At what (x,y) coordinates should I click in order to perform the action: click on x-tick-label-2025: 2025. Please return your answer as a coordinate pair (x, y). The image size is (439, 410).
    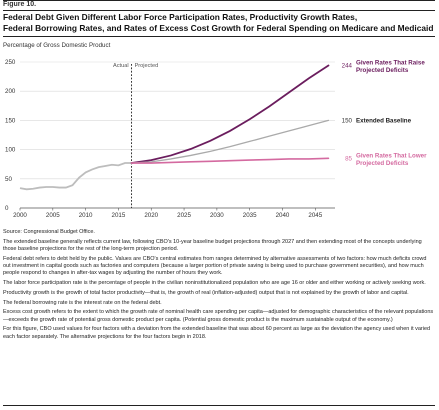
    Looking at the image, I should click on (184, 215).